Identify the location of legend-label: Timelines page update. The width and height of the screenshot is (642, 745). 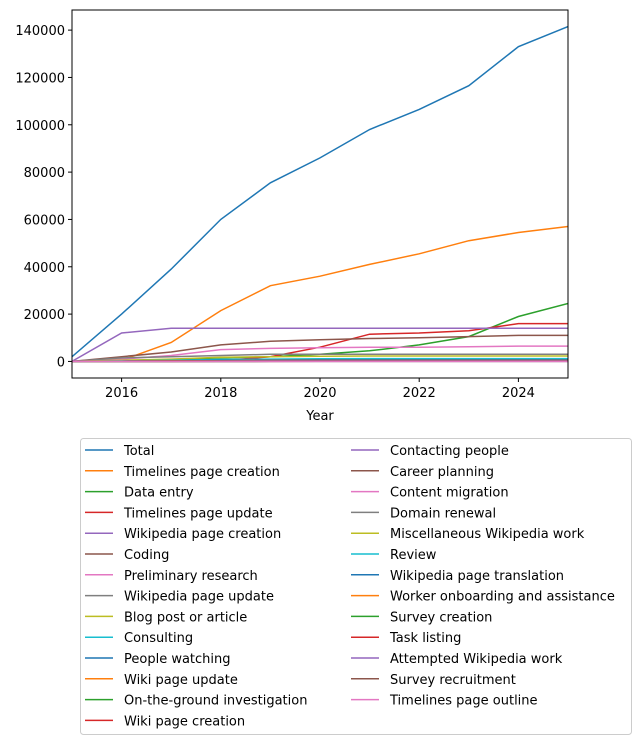
(198, 513).